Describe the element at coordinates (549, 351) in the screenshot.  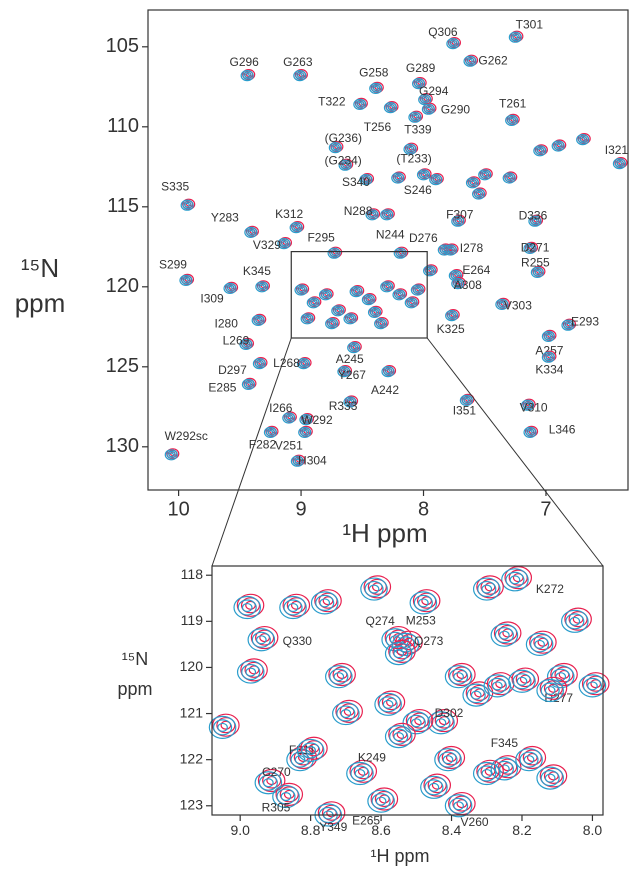
I see `peak-label: A257` at that location.